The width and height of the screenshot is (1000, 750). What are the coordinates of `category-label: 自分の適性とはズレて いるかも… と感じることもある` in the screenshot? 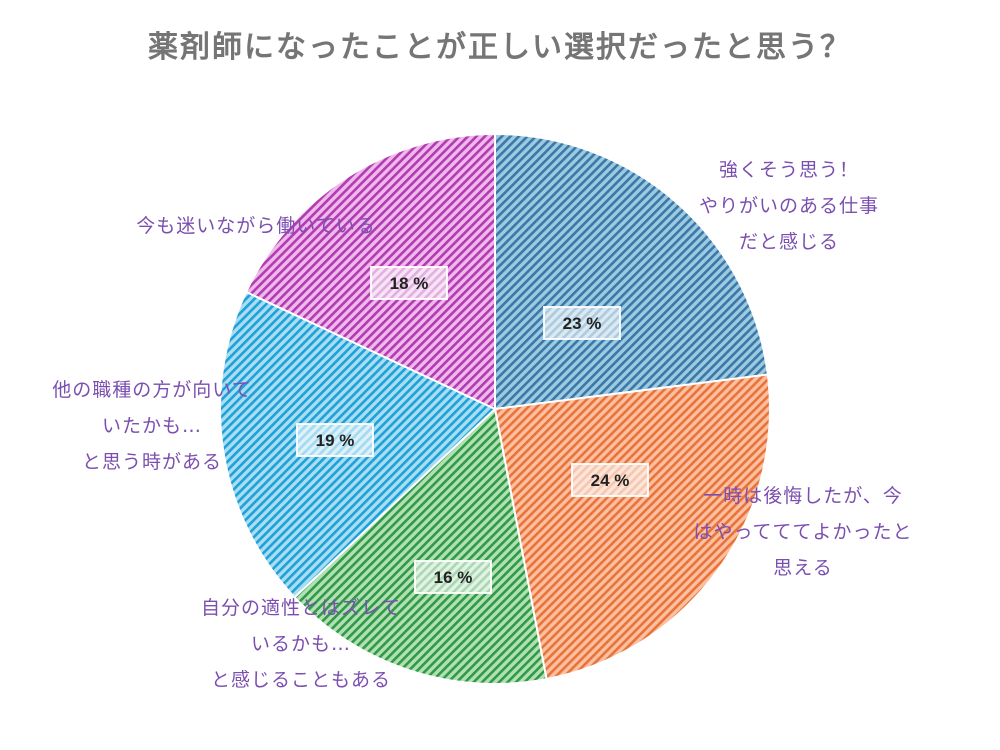 It's located at (301, 644).